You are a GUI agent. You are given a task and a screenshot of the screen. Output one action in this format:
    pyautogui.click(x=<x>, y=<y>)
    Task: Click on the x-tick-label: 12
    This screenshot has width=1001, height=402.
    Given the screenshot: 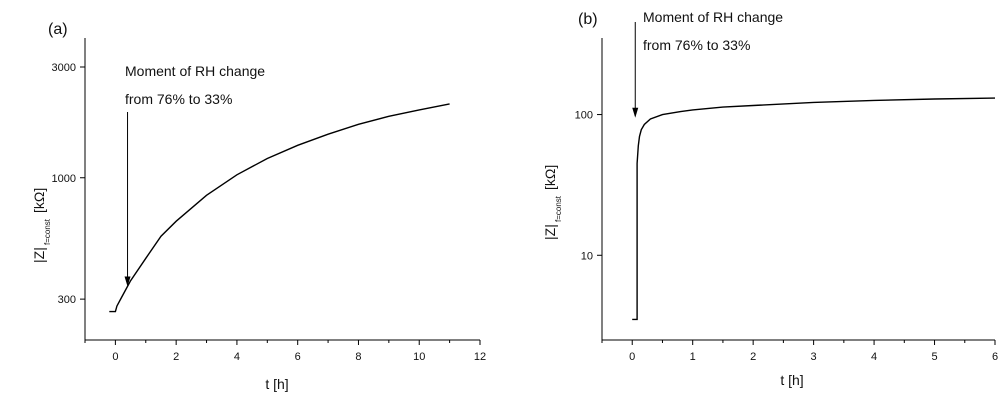 What is the action you would take?
    pyautogui.click(x=480, y=357)
    